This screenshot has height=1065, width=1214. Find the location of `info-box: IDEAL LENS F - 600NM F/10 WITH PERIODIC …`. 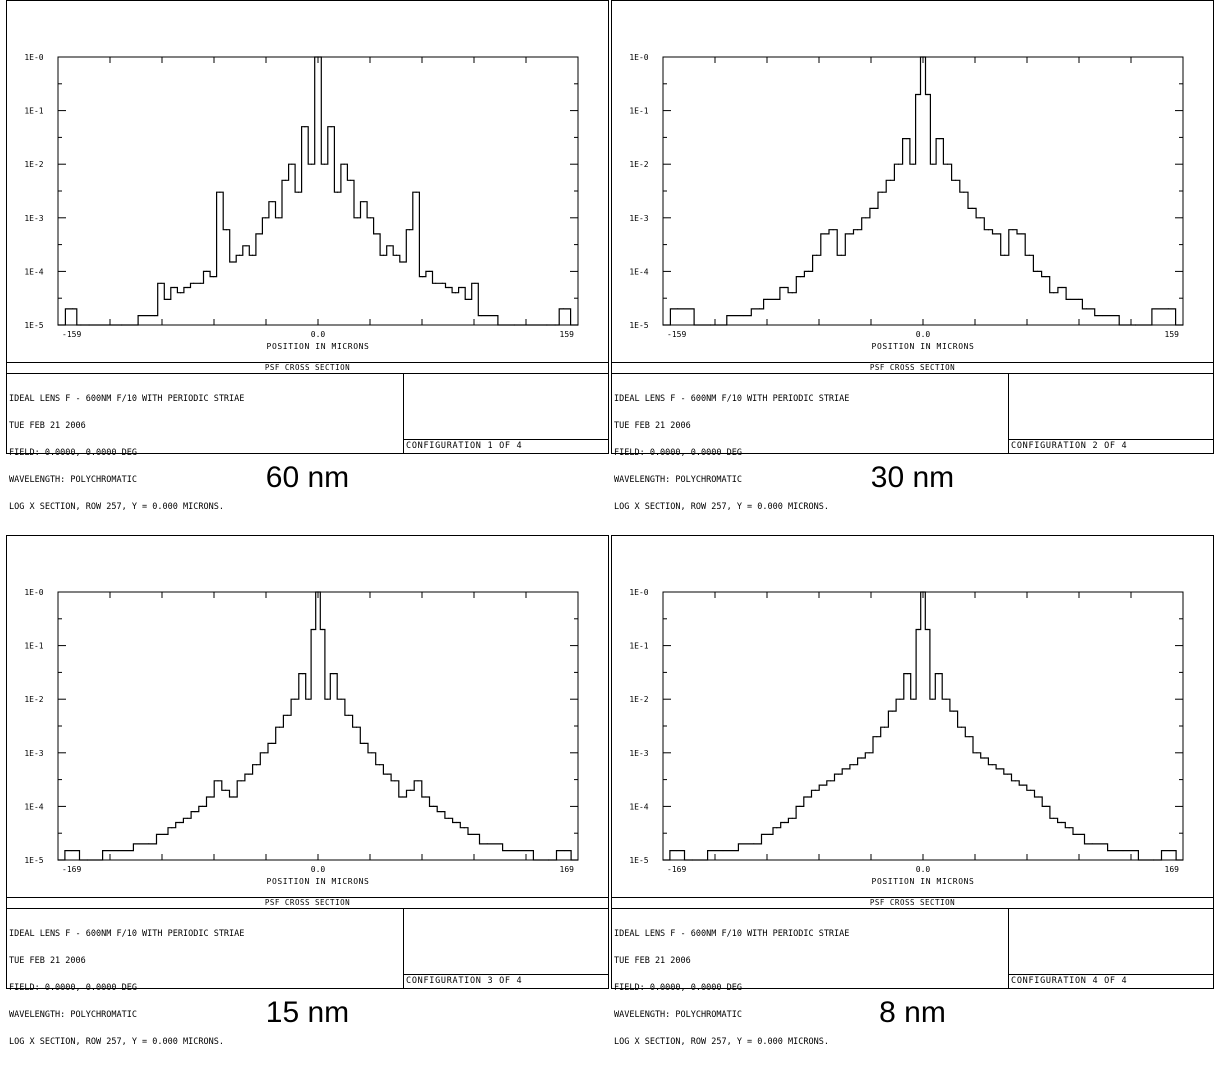

info-box: IDEAL LENS F - 600NM F/10 WITH PERIODIC … is located at coordinates (307, 949).